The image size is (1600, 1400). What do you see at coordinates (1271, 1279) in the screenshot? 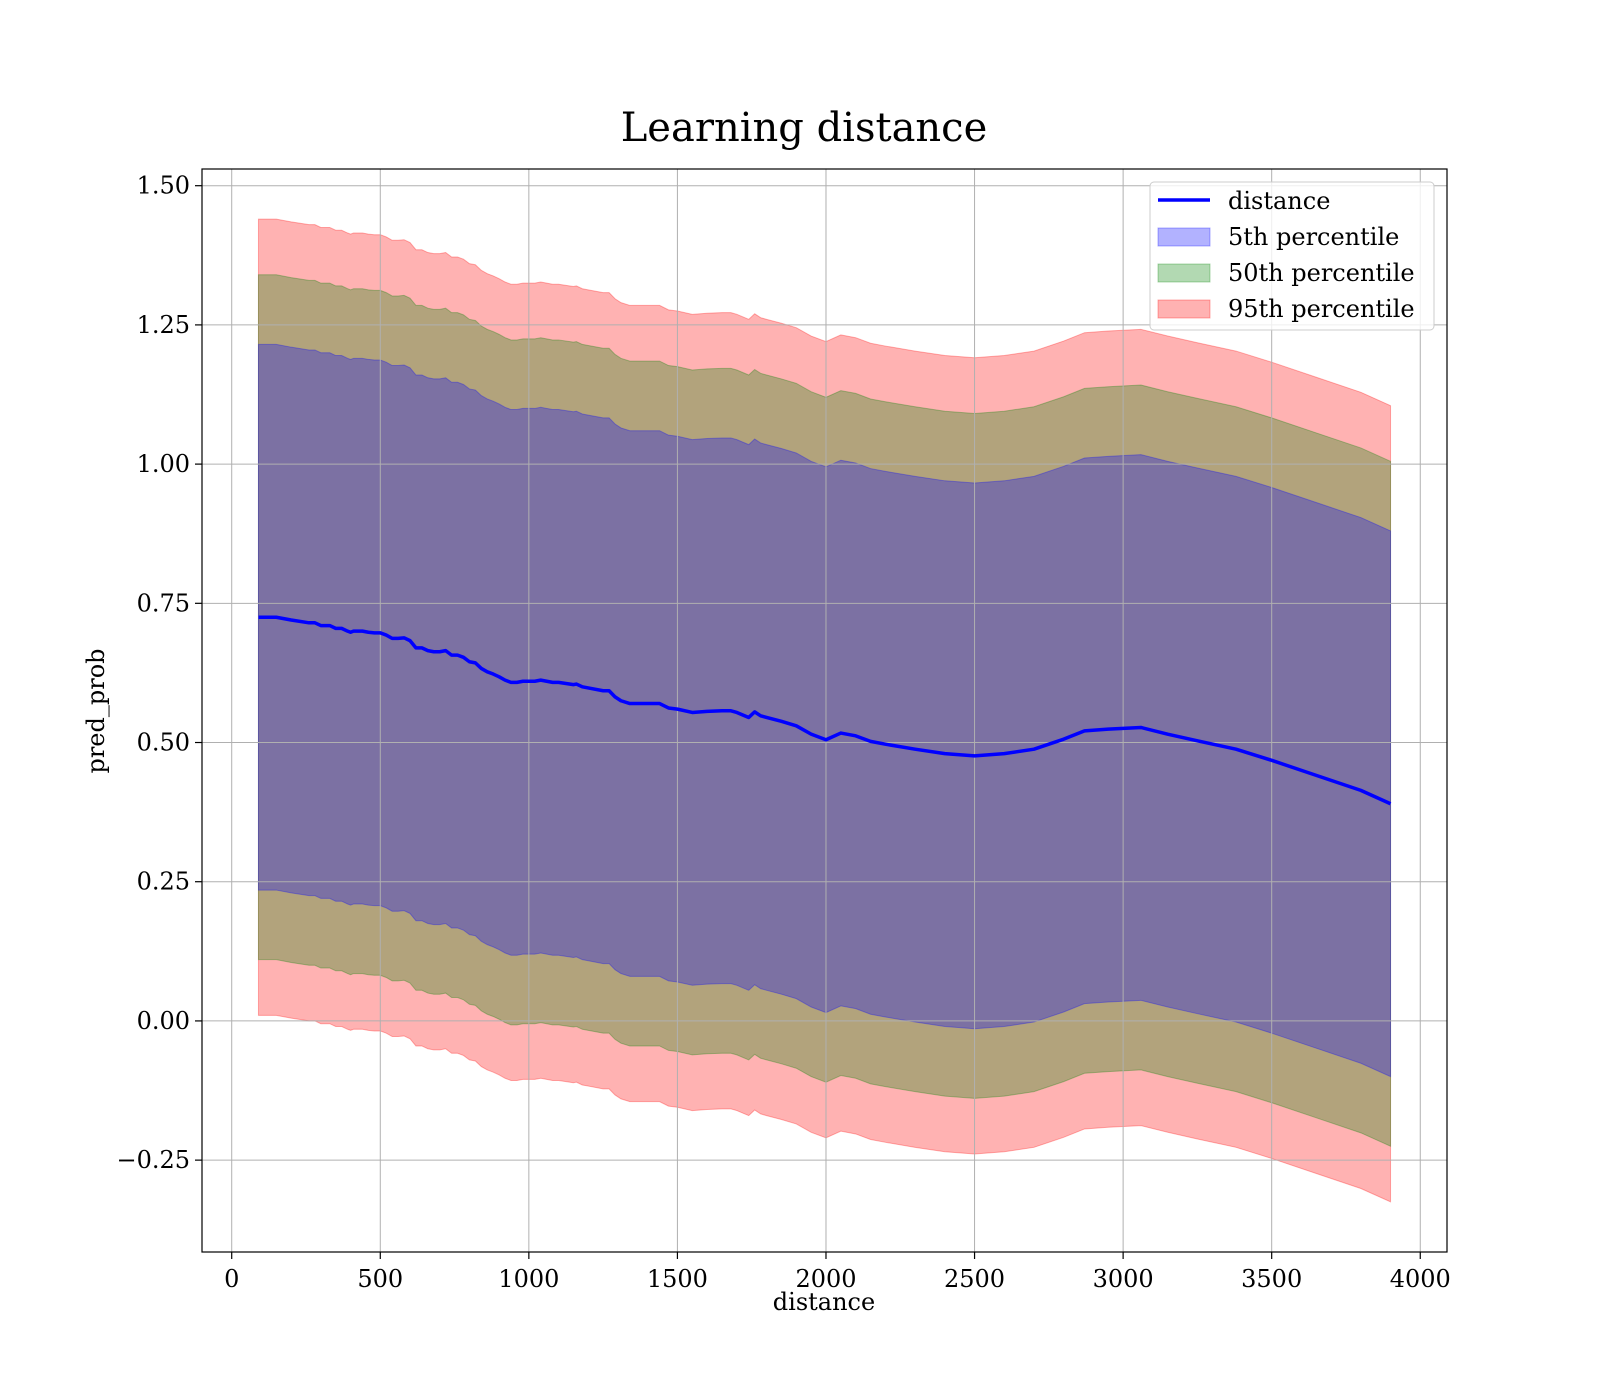
I see `x-tick-label: 3500` at bounding box center [1271, 1279].